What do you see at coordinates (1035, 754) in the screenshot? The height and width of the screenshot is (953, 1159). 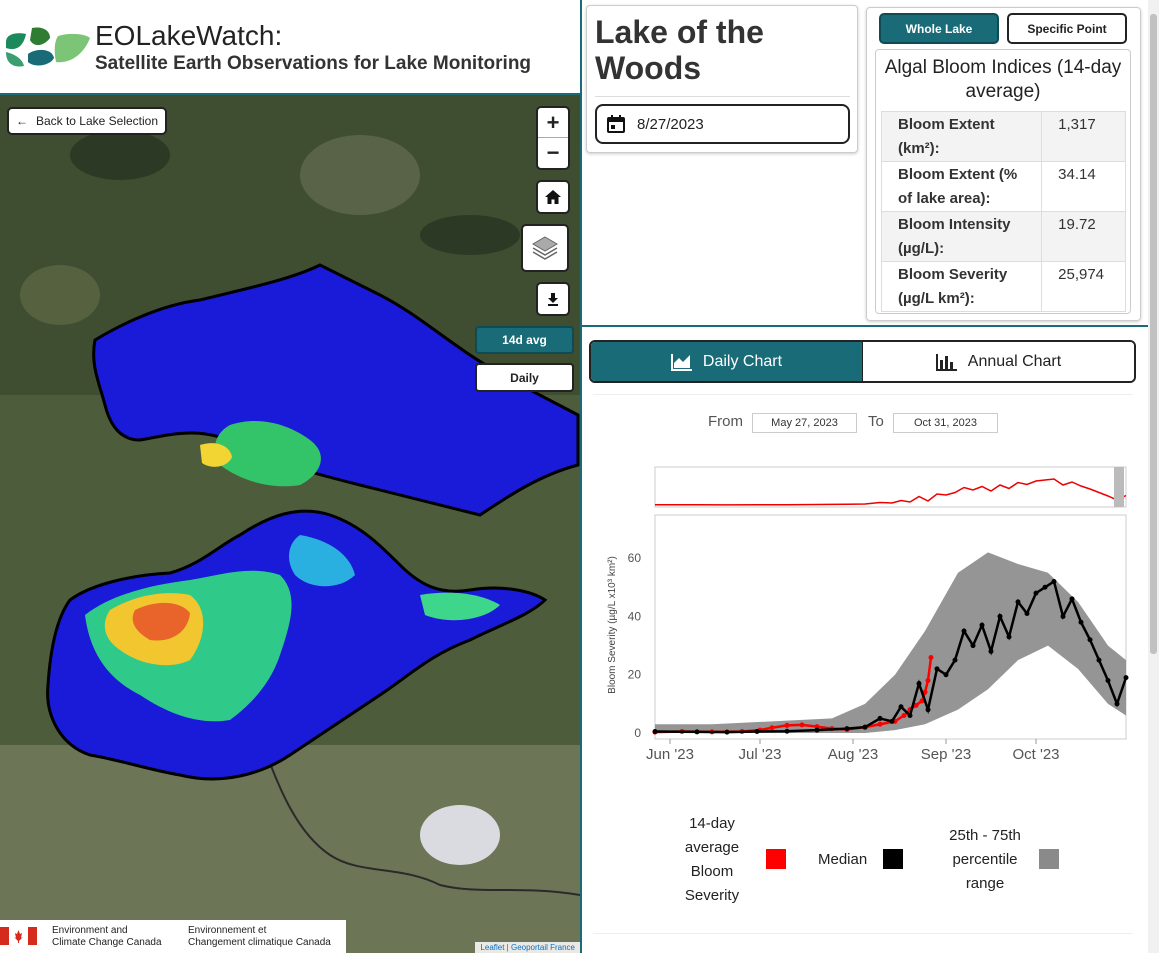 I see `x-tick-label: Oct '23` at bounding box center [1035, 754].